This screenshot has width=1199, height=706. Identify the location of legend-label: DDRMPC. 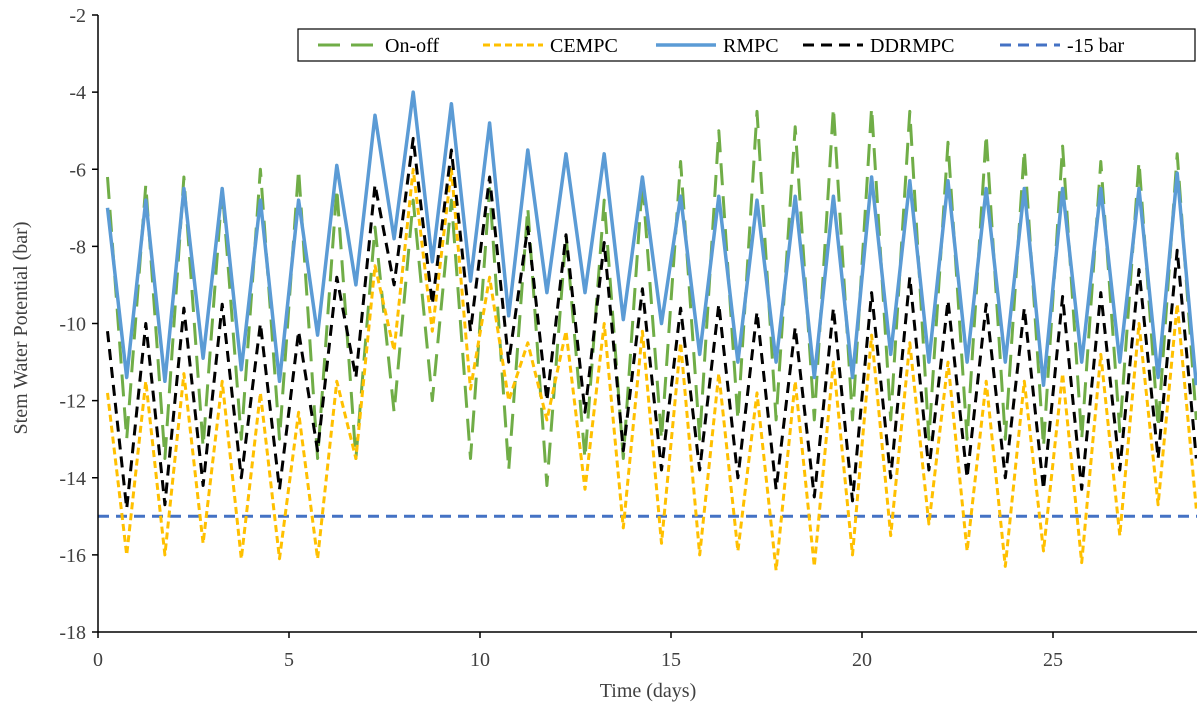
(912, 46).